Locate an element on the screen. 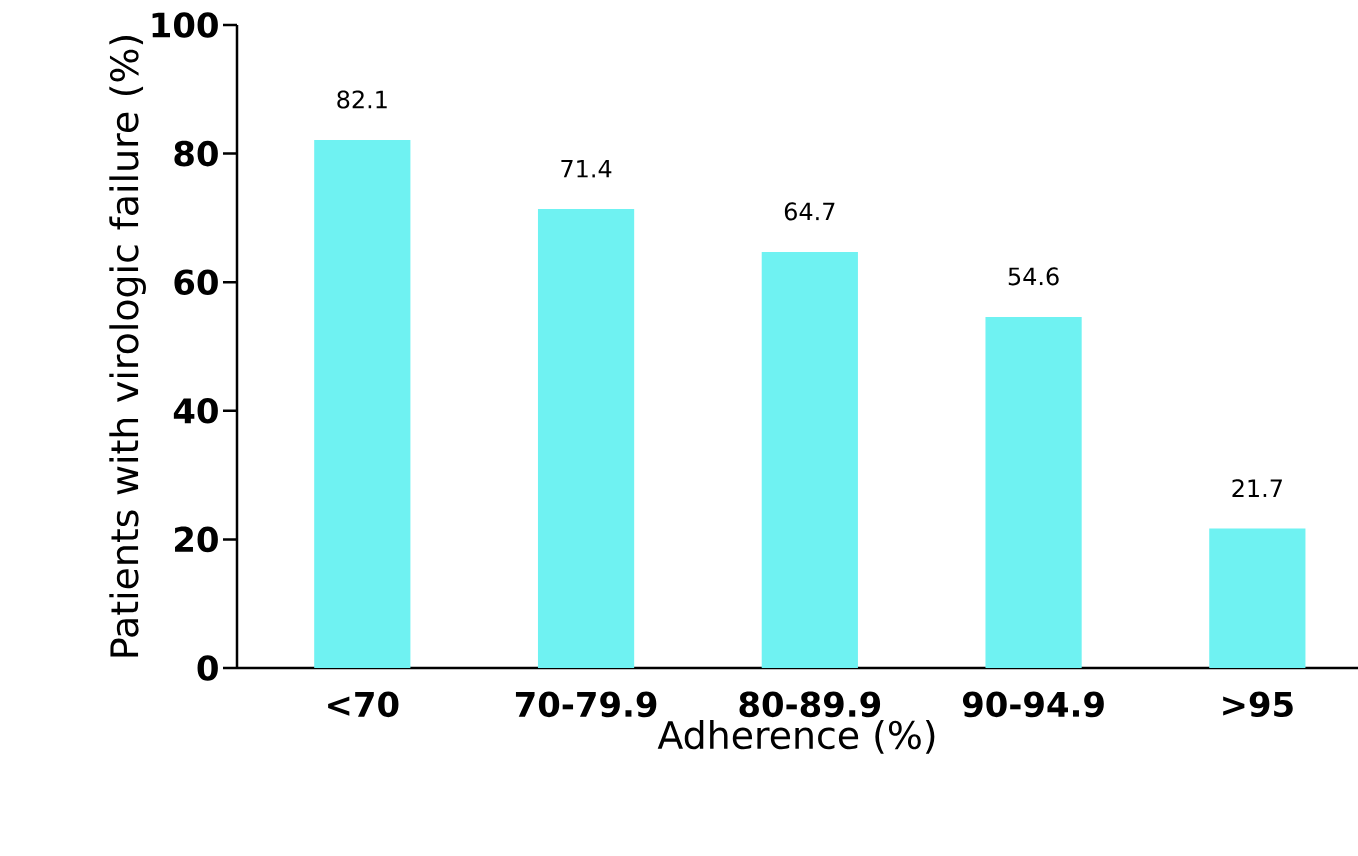 The width and height of the screenshot is (1358, 856). y-tick-label: 80 is located at coordinates (196, 153).